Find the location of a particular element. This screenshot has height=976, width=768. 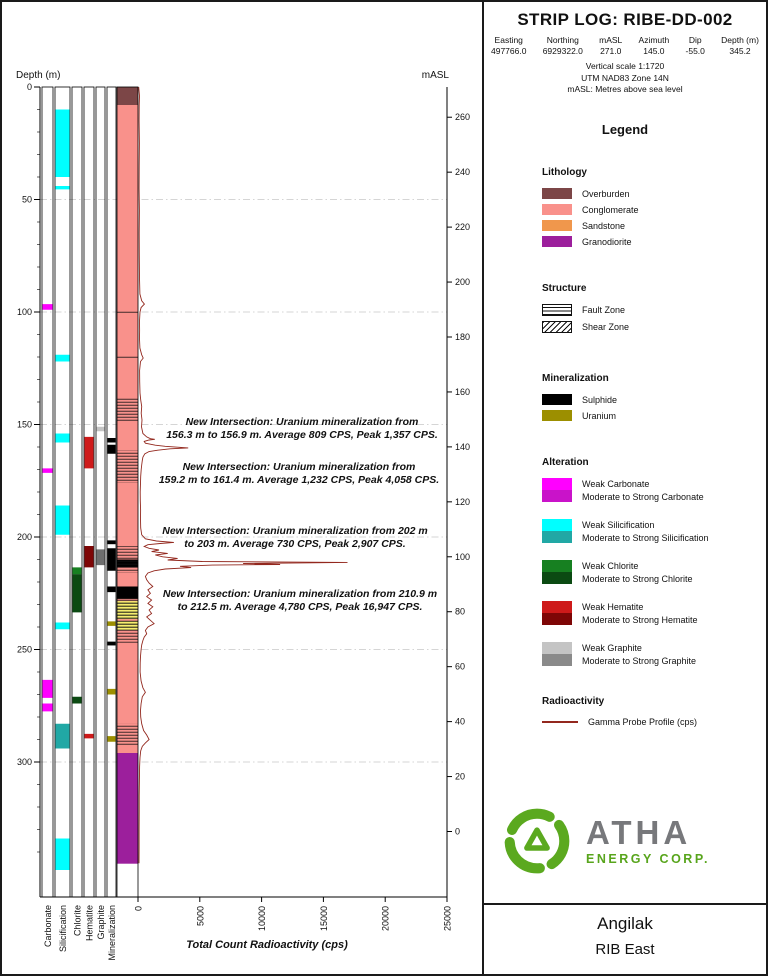

svg-text: 180 is located at coordinates (462, 337).